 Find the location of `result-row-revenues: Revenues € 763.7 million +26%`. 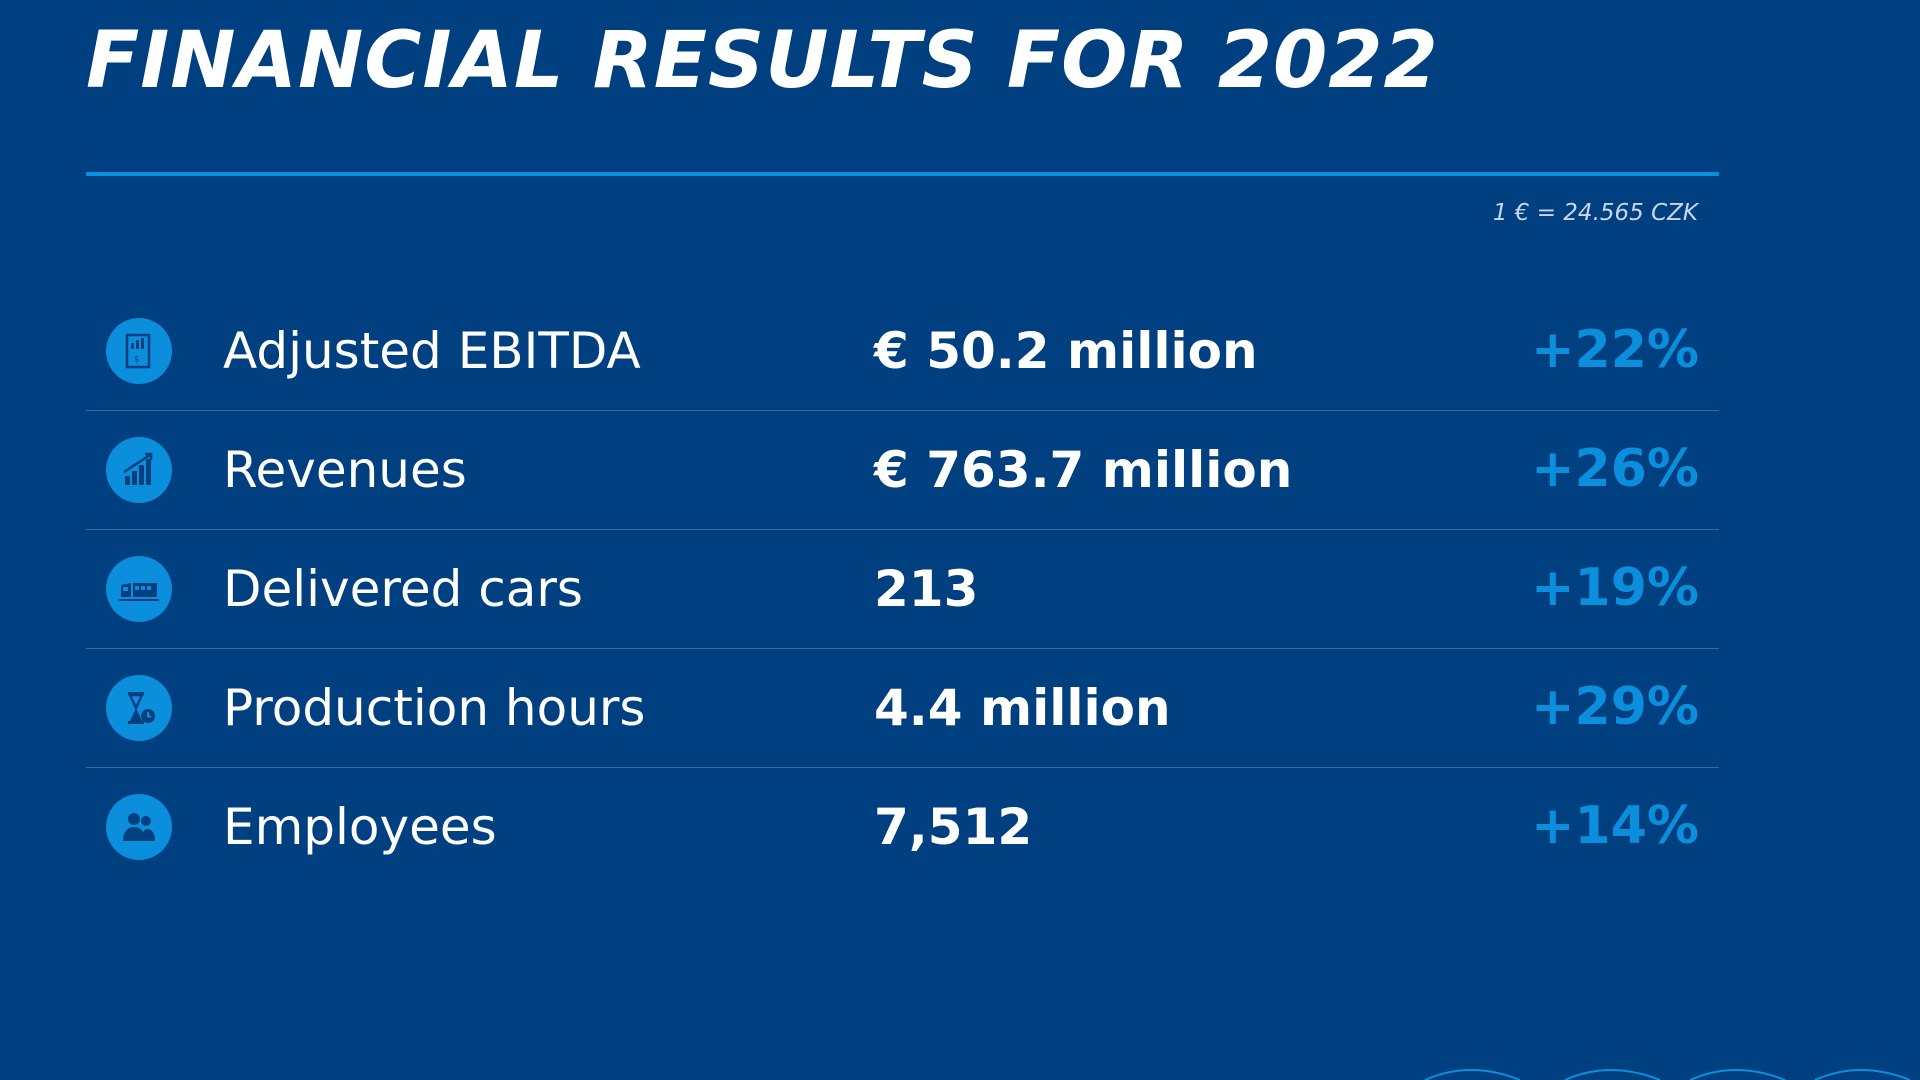

result-row-revenues: Revenues € 763.7 million +26% is located at coordinates (902, 470).